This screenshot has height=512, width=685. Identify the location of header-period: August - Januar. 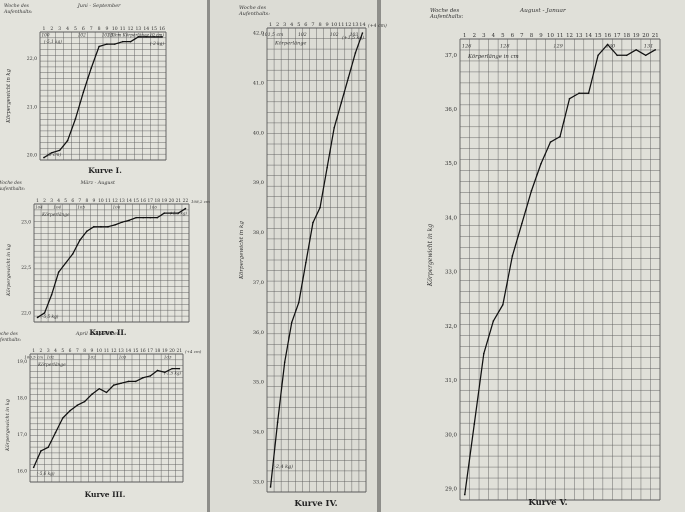
(543, 11).